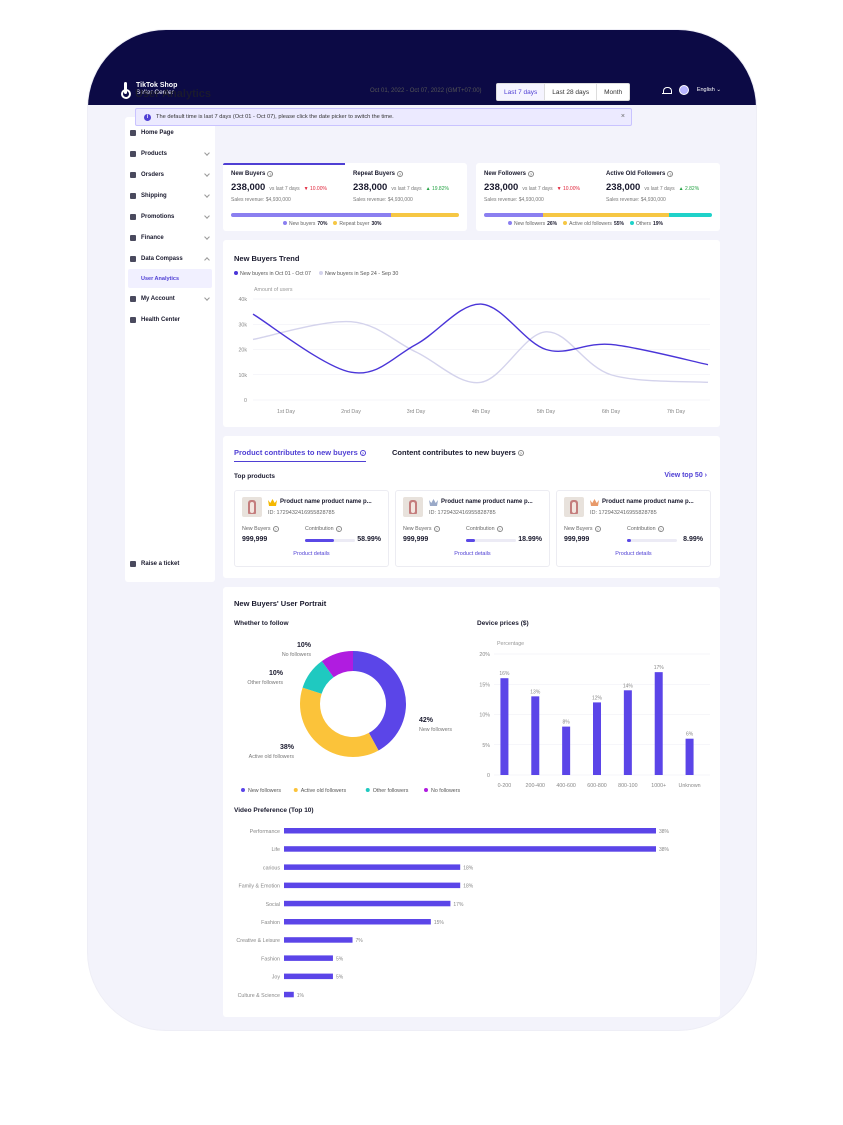 This screenshot has height=1125, width=843. What do you see at coordinates (170, 174) in the screenshot?
I see `sidebar-item-orsders: Orsders` at bounding box center [170, 174].